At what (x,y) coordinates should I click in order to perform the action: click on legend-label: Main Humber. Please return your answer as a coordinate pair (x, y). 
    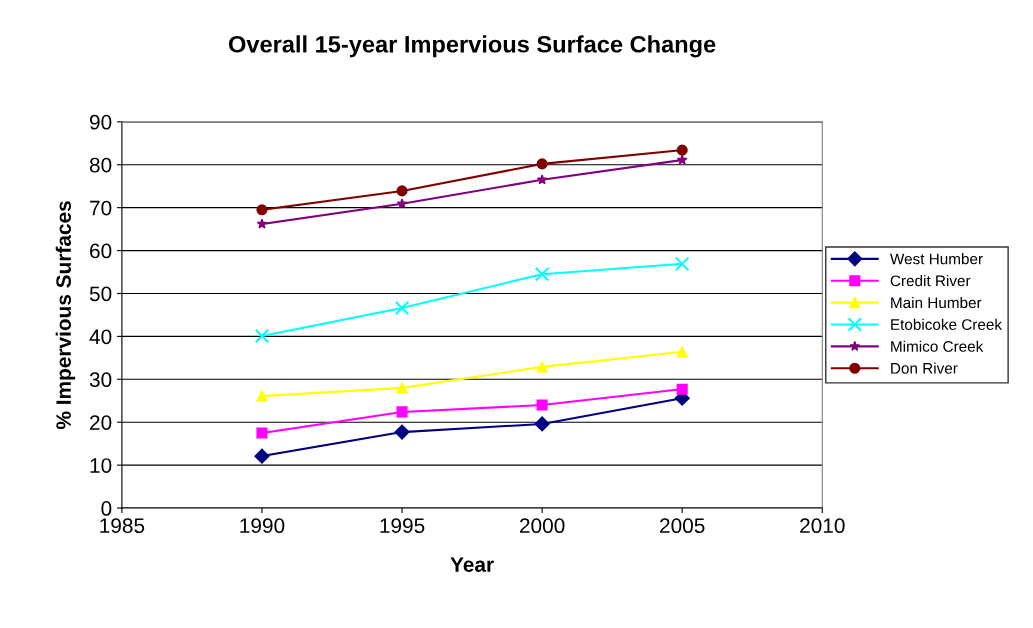
    Looking at the image, I should click on (936, 302).